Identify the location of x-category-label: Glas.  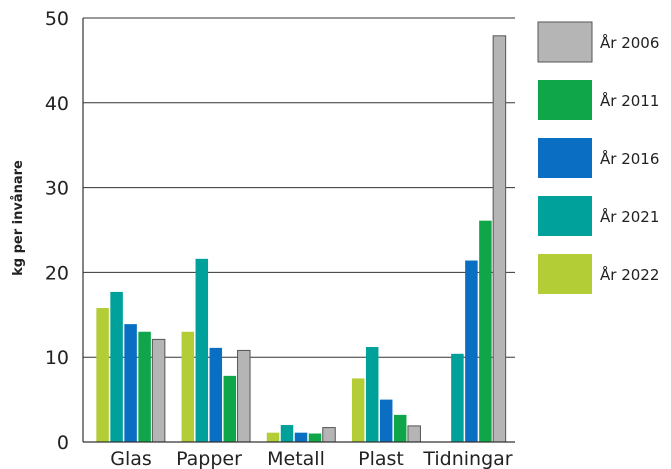
(131, 458).